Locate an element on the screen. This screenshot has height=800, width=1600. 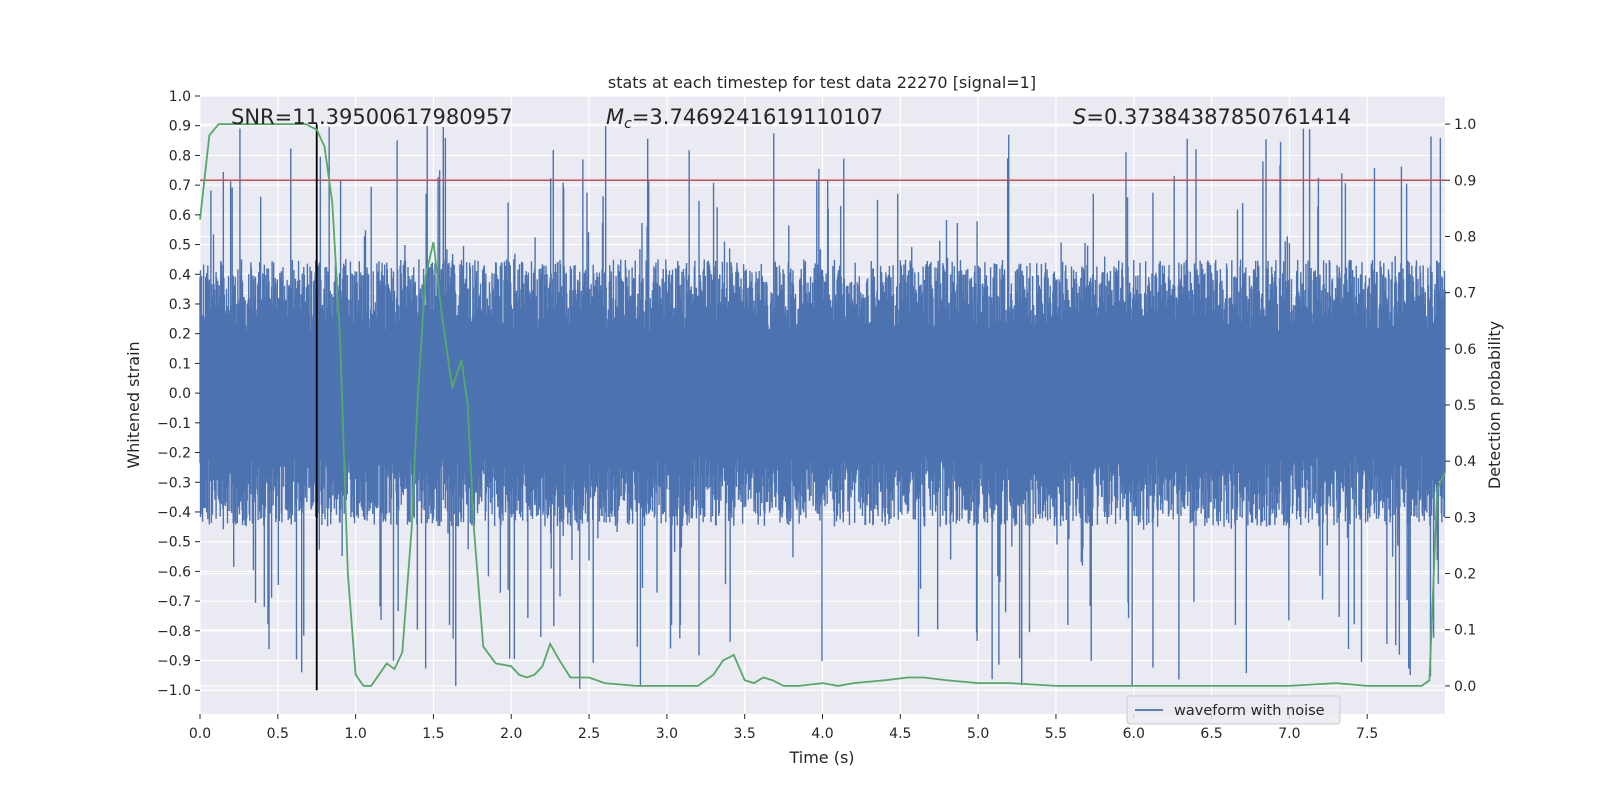
y-tick-label-12: −0.2 is located at coordinates (174, 454).